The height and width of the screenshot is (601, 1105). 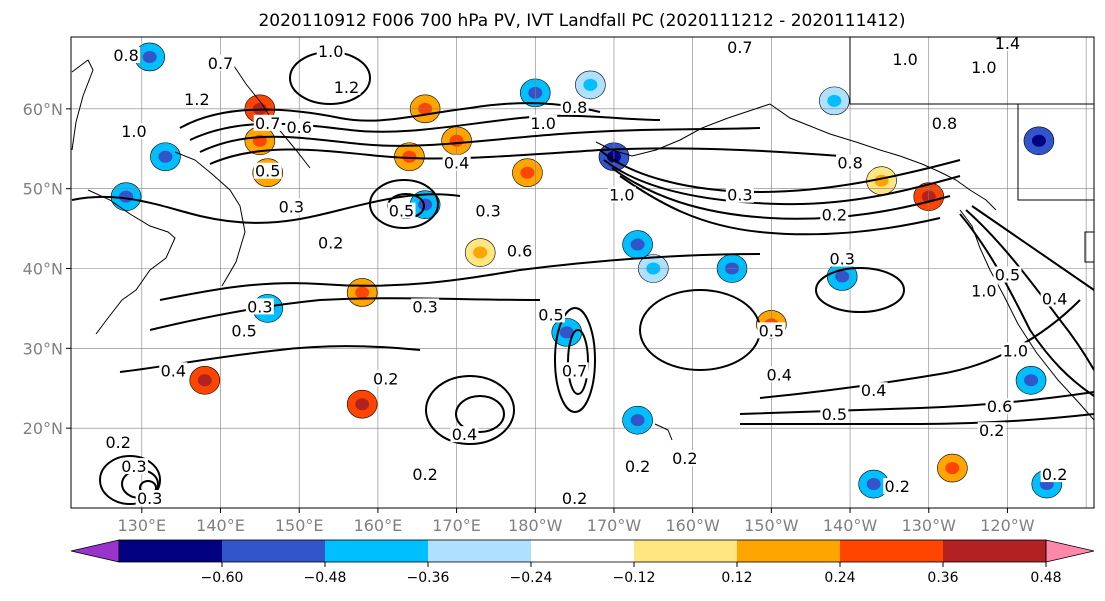 What do you see at coordinates (222, 578) in the screenshot?
I see `colorbar-tick-label: −0.60` at bounding box center [222, 578].